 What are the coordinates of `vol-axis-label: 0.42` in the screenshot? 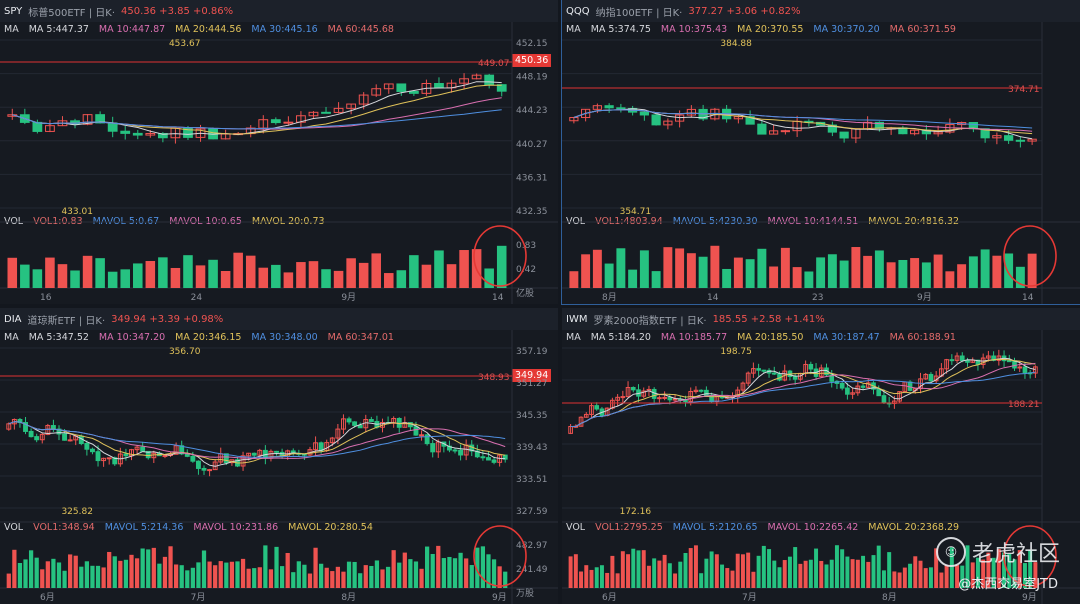 It's located at (526, 270).